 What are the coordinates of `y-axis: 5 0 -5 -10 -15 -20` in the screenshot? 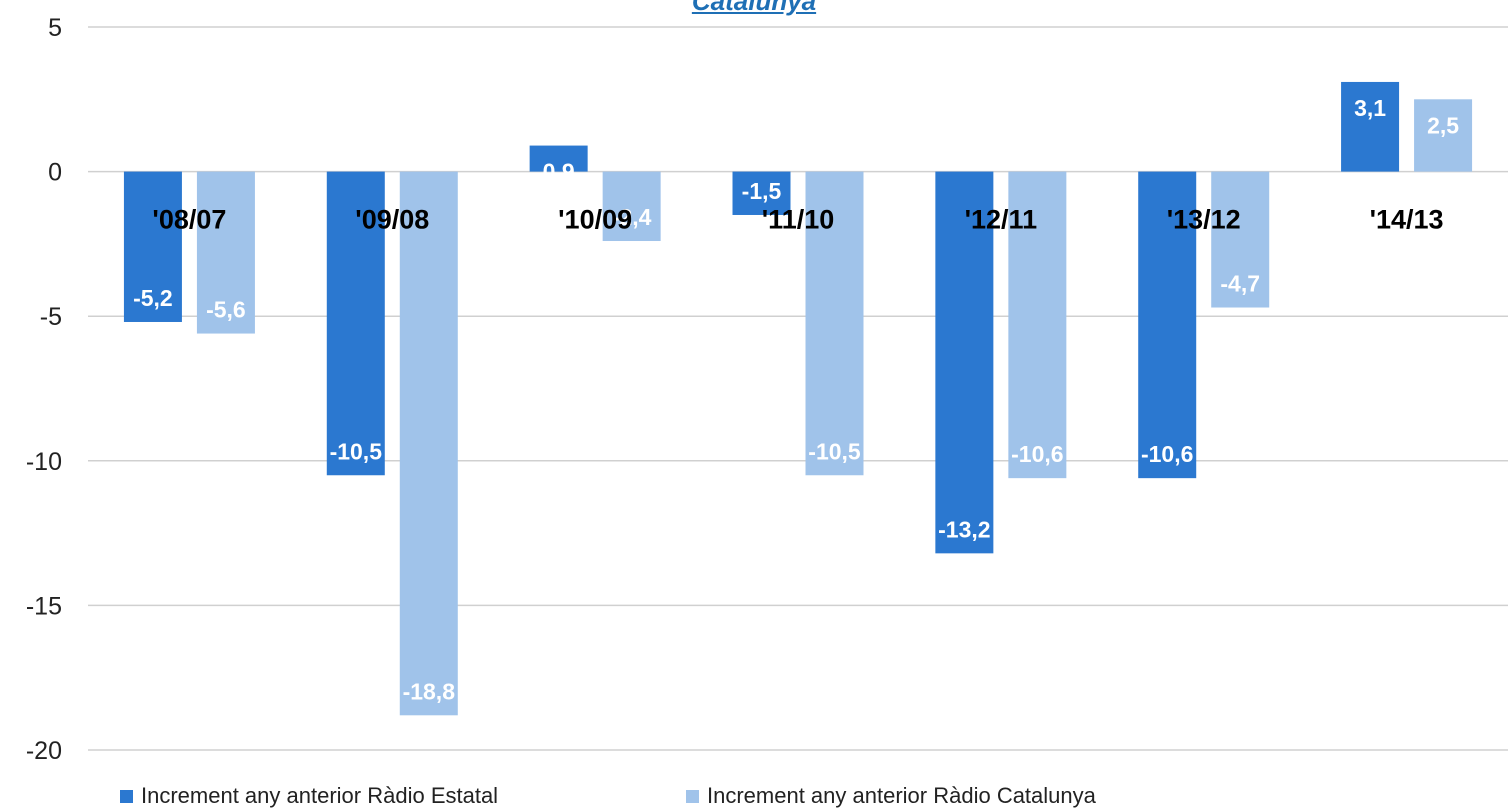 It's located at (44, 389).